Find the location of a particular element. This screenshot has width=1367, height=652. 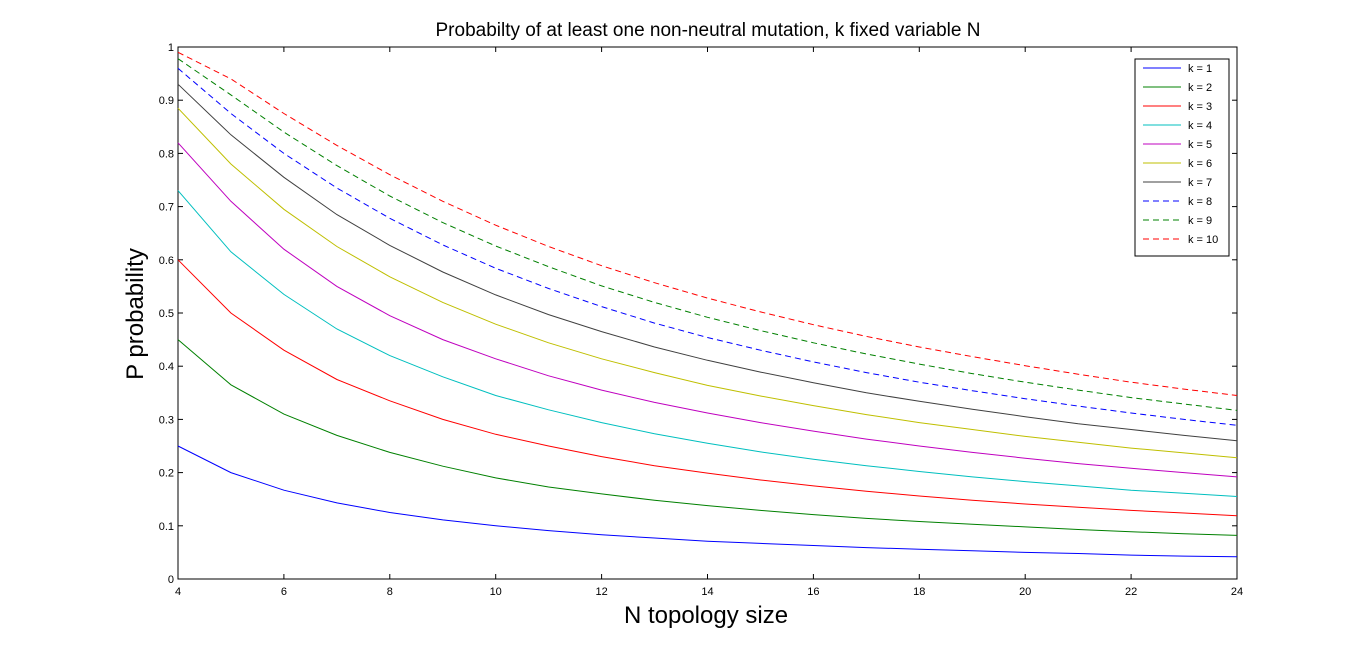

legend-label: k = 3 is located at coordinates (1200, 107).